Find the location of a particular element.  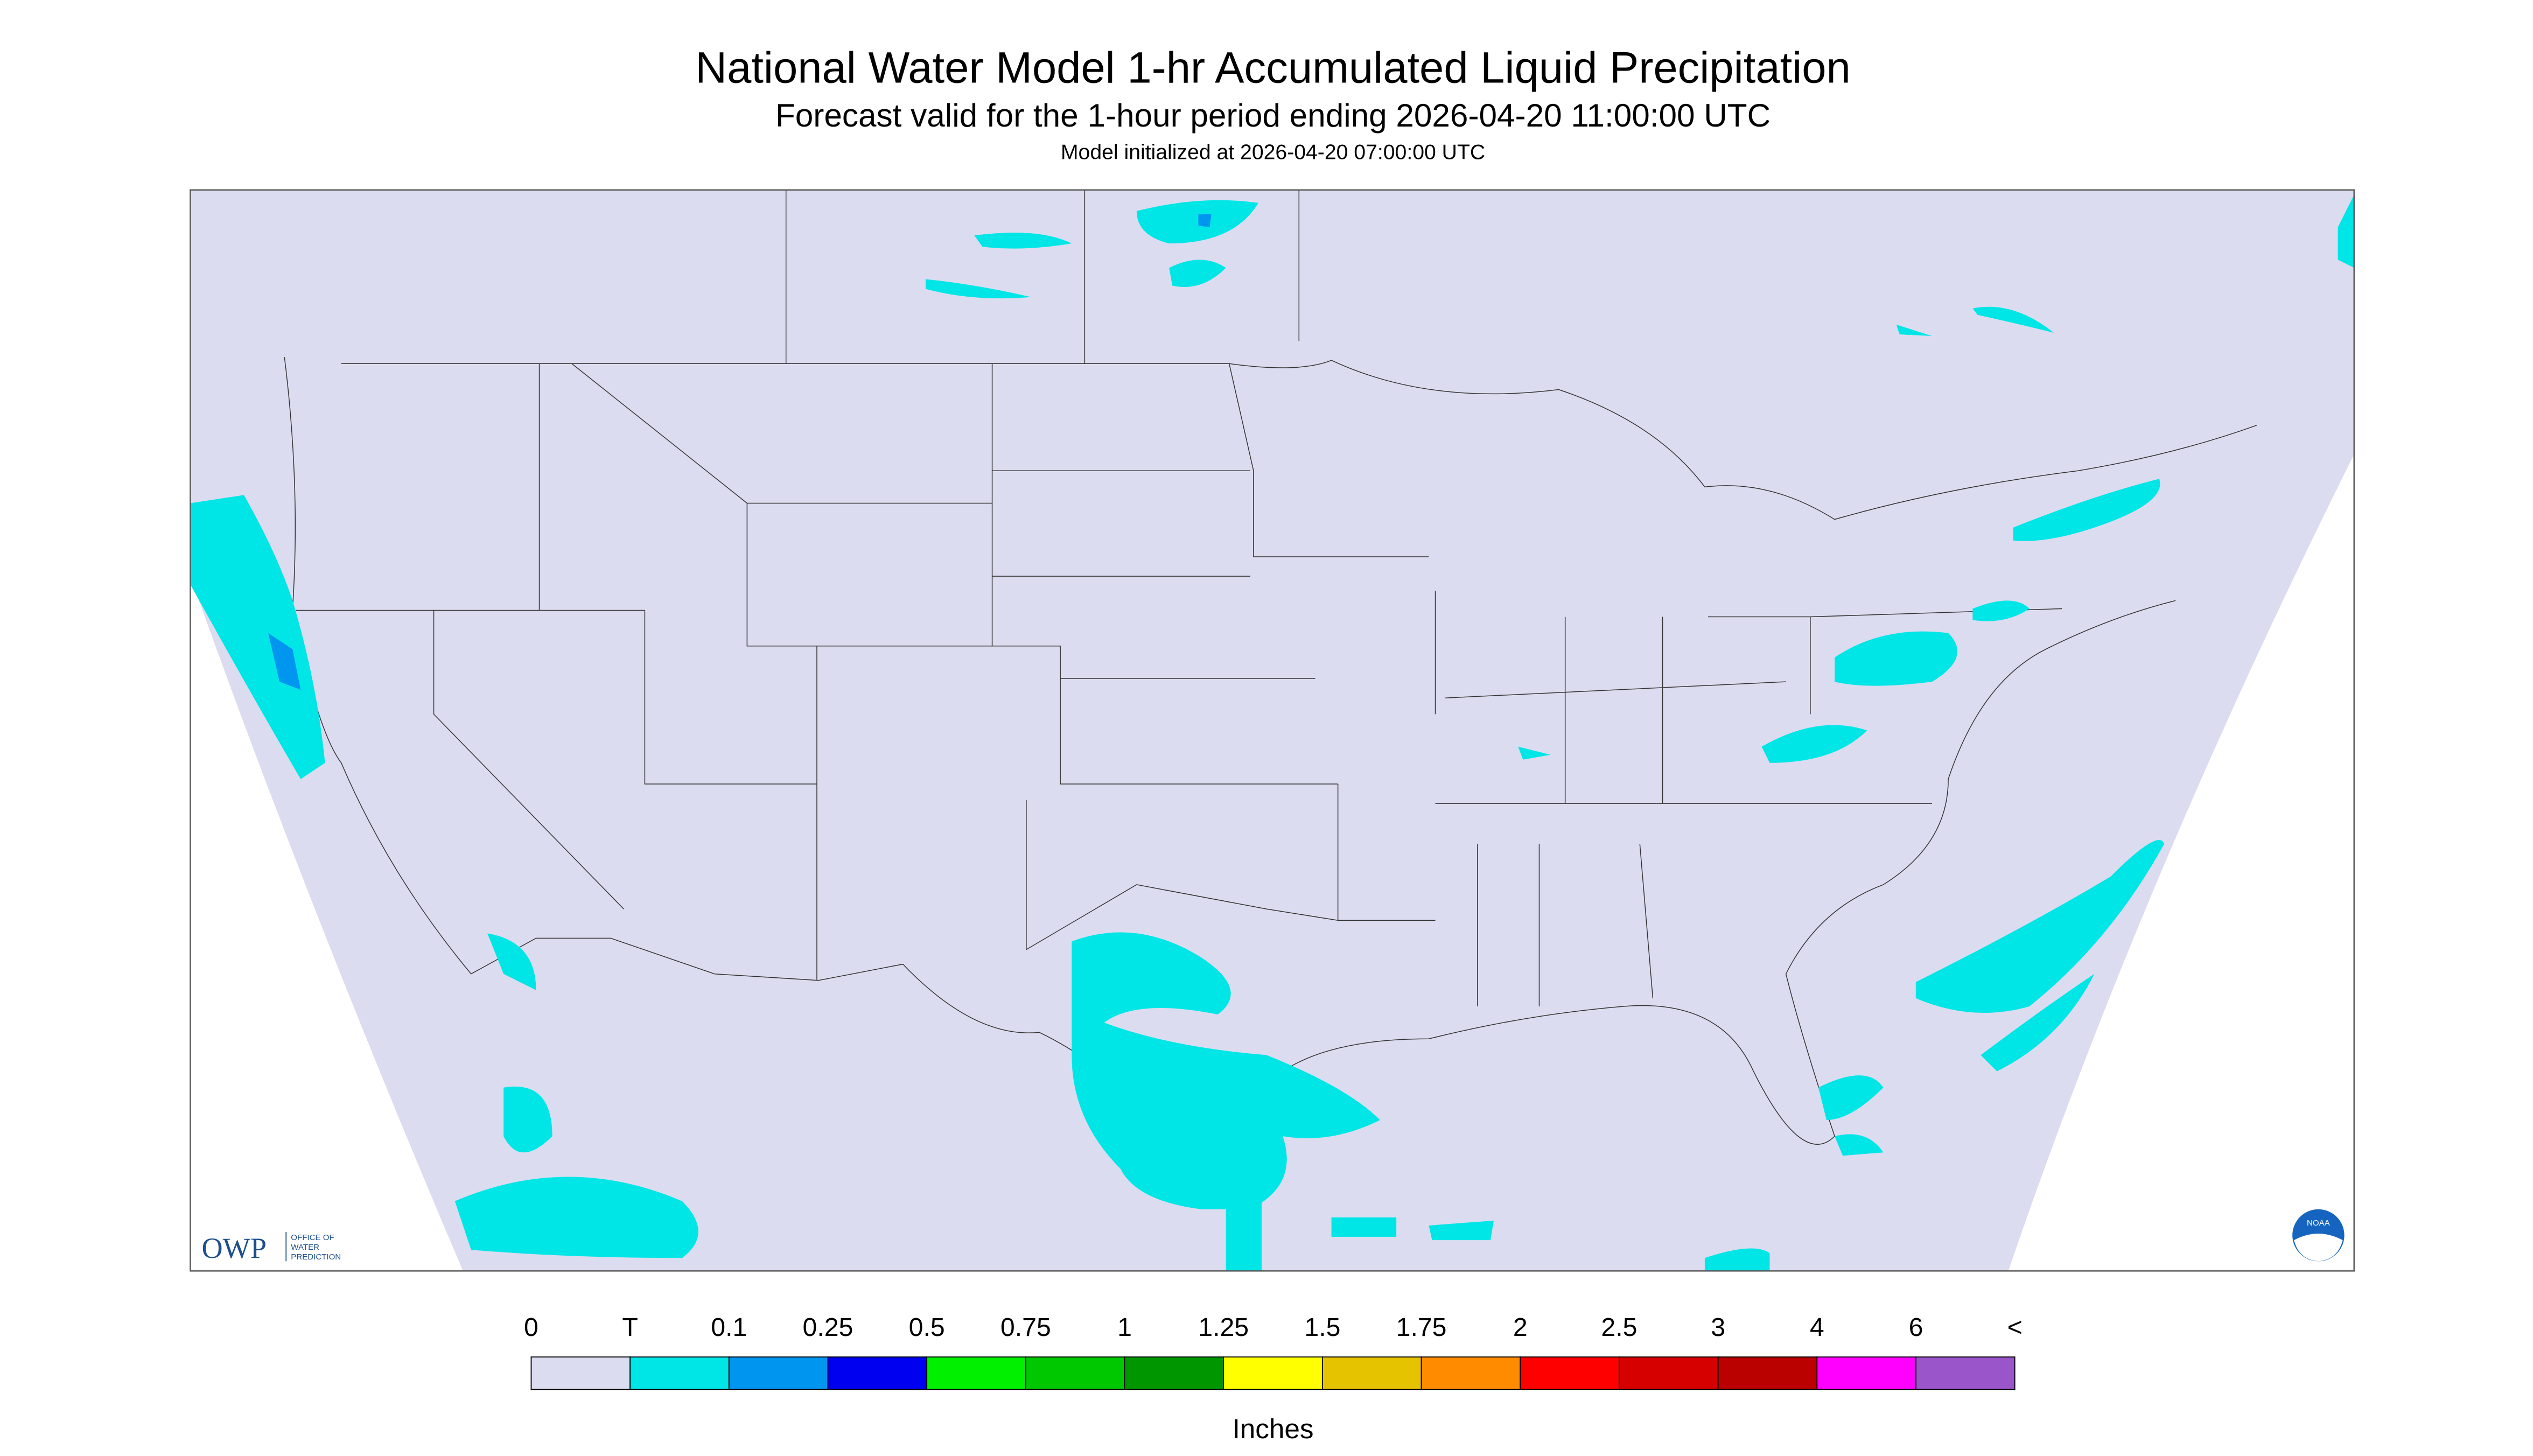

noaa-logo-text: NOAA is located at coordinates (2319, 1223).